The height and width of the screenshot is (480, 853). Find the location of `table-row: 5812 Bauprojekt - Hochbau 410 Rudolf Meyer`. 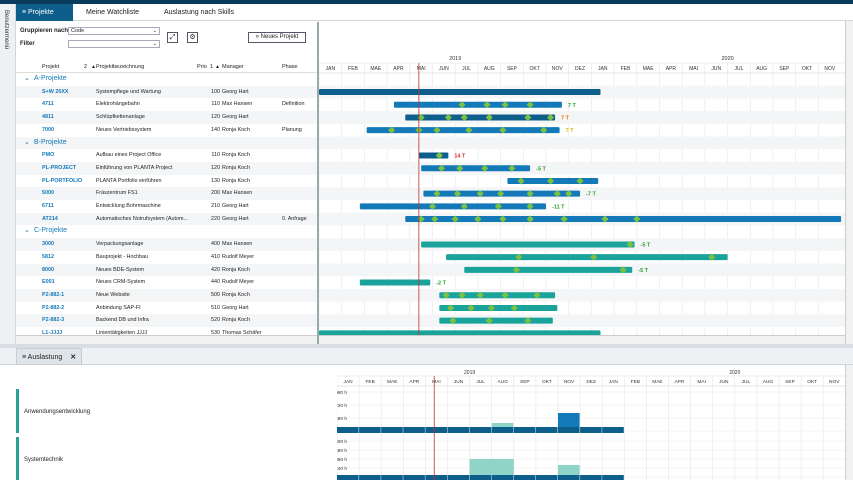

table-row: 5812 Bauprojekt - Hochbau 410 Rudolf Meyer is located at coordinates (166, 257).